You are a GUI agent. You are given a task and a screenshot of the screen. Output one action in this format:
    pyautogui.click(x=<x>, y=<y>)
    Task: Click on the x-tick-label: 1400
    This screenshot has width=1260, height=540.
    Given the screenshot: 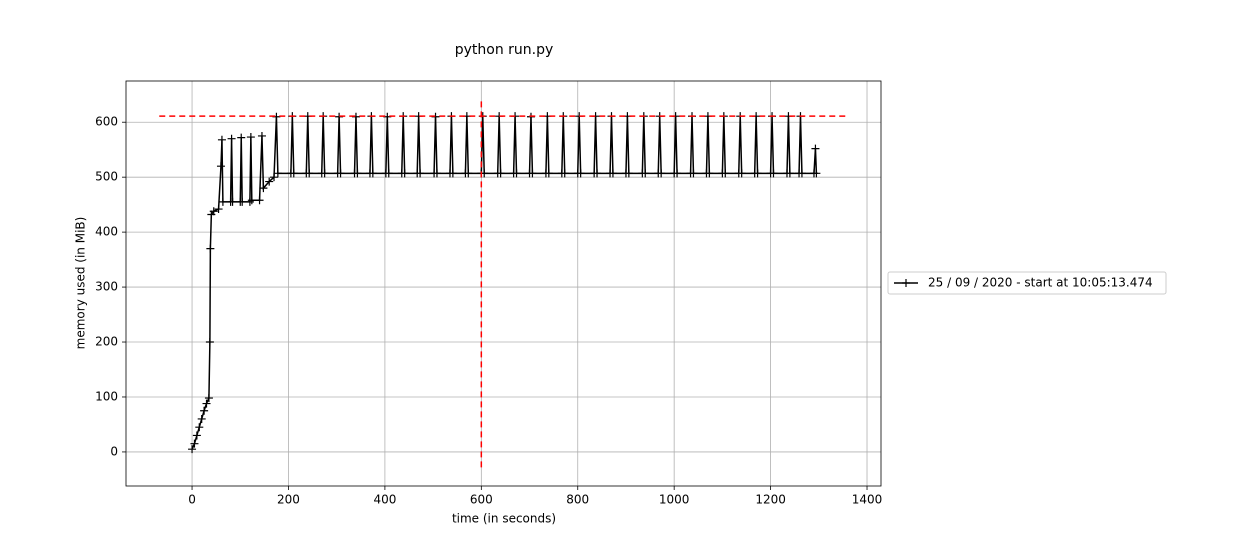 What is the action you would take?
    pyautogui.click(x=867, y=500)
    